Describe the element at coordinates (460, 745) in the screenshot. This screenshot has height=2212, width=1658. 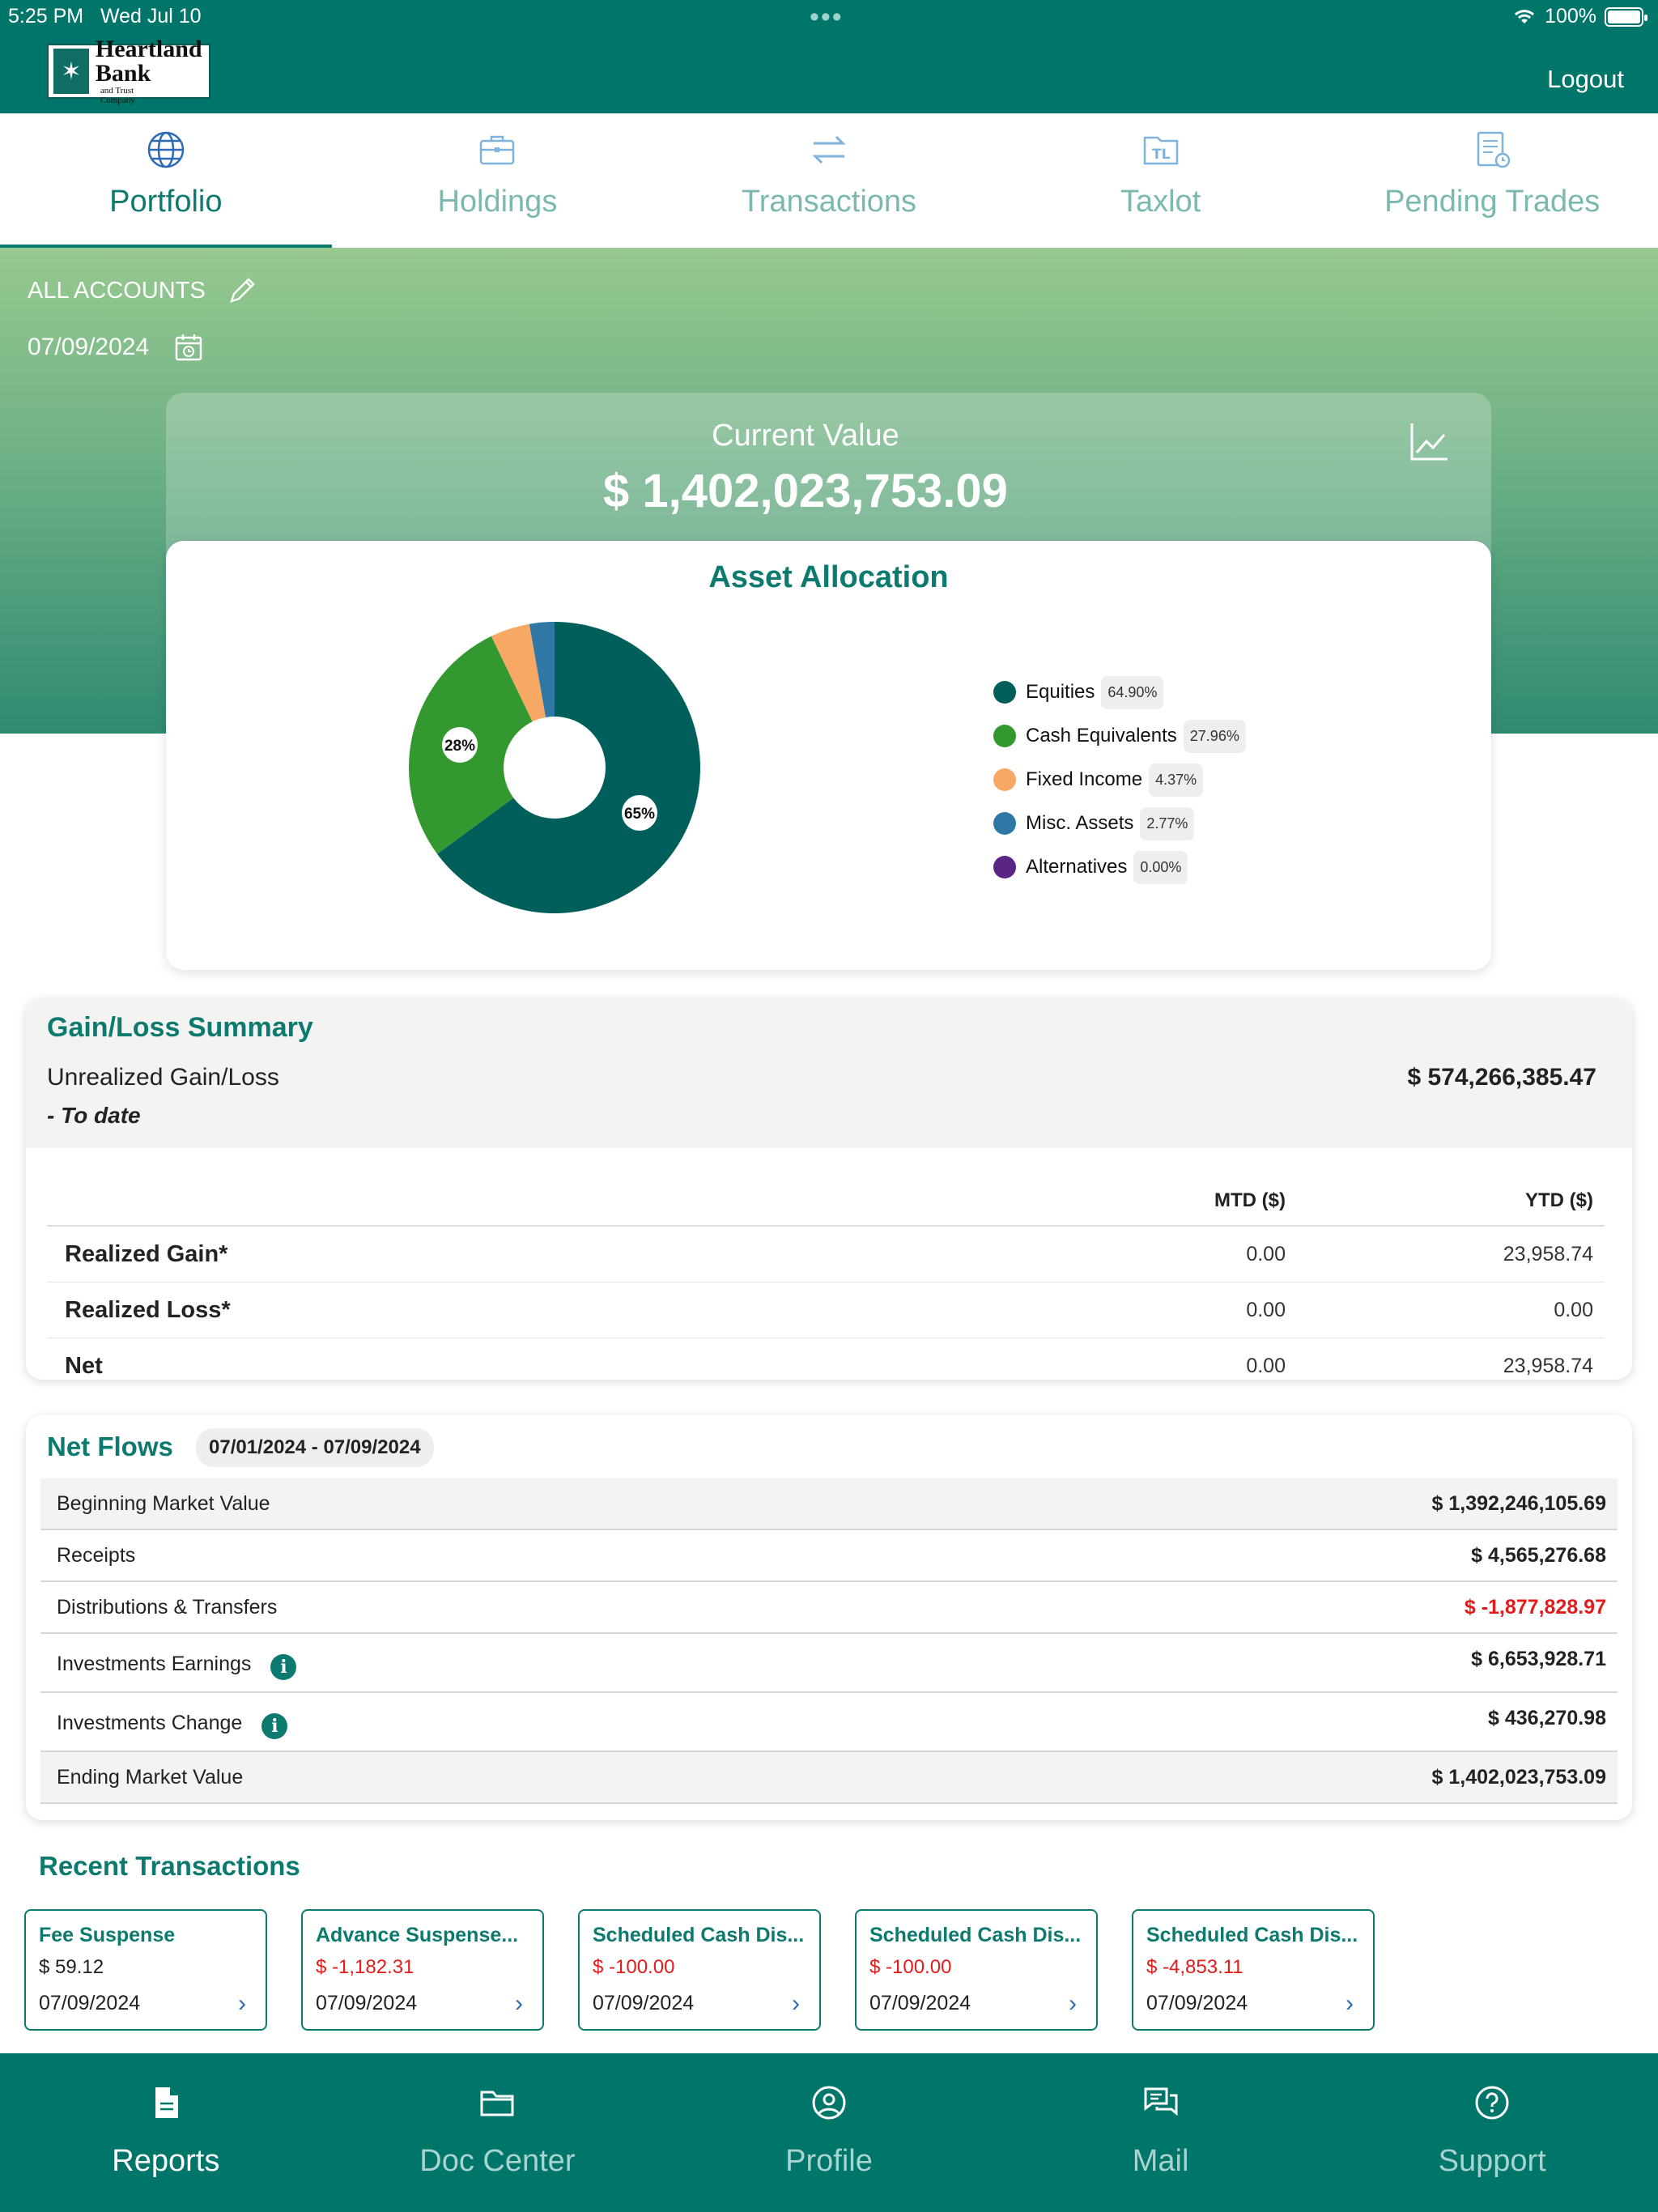
I see `slice-label-bubble-cash` at that location.